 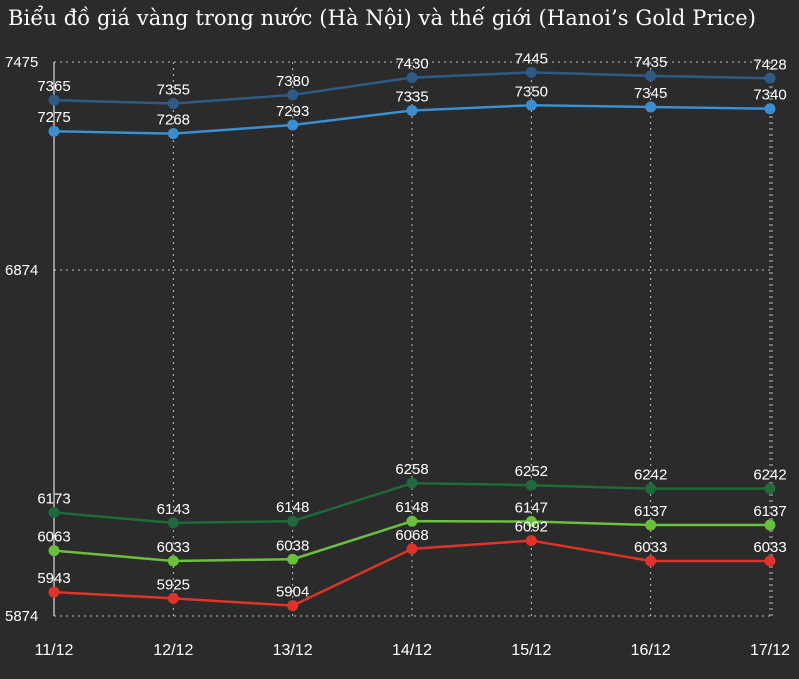 I want to click on data-label: 6147, so click(x=531, y=508).